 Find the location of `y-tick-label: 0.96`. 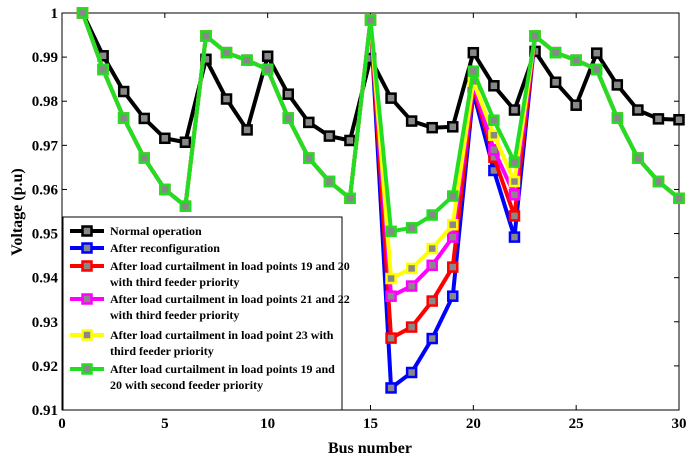

y-tick-label: 0.96 is located at coordinates (45, 190).